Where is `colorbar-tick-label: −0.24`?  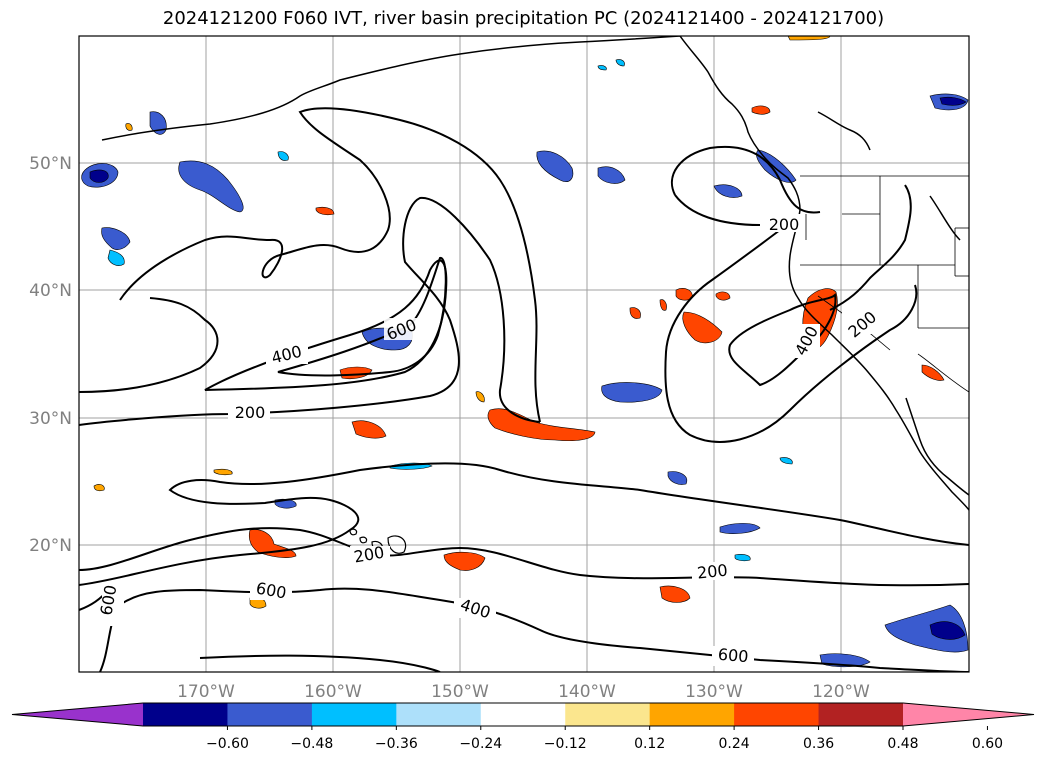 colorbar-tick-label: −0.24 is located at coordinates (480, 744).